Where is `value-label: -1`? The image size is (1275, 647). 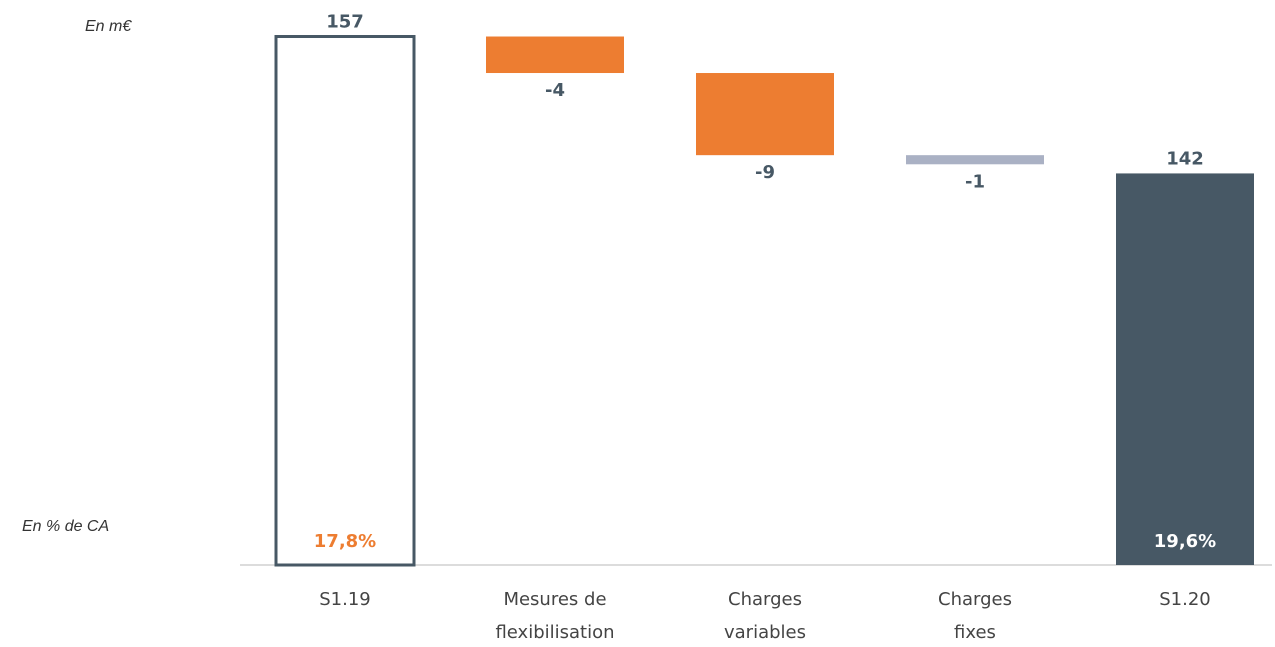
value-label: -1 is located at coordinates (975, 181).